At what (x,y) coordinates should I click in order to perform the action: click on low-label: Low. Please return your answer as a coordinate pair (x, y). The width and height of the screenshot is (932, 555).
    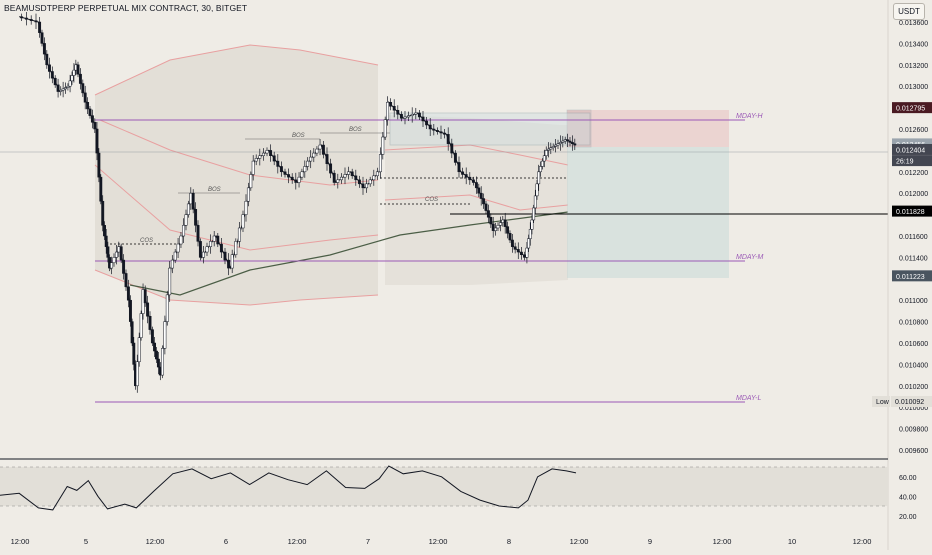
    Looking at the image, I should click on (883, 402).